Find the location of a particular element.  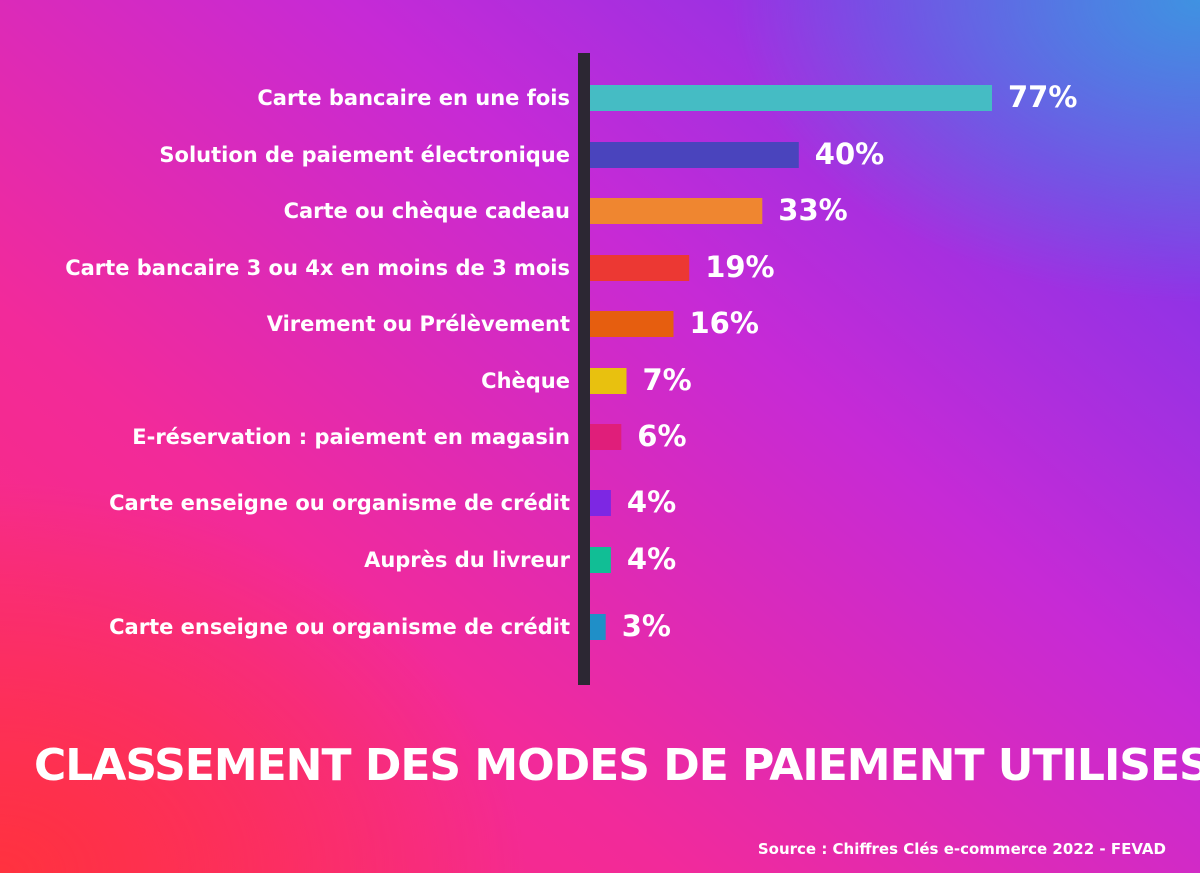

category-label: Solution de paiement électronique is located at coordinates (364, 155).